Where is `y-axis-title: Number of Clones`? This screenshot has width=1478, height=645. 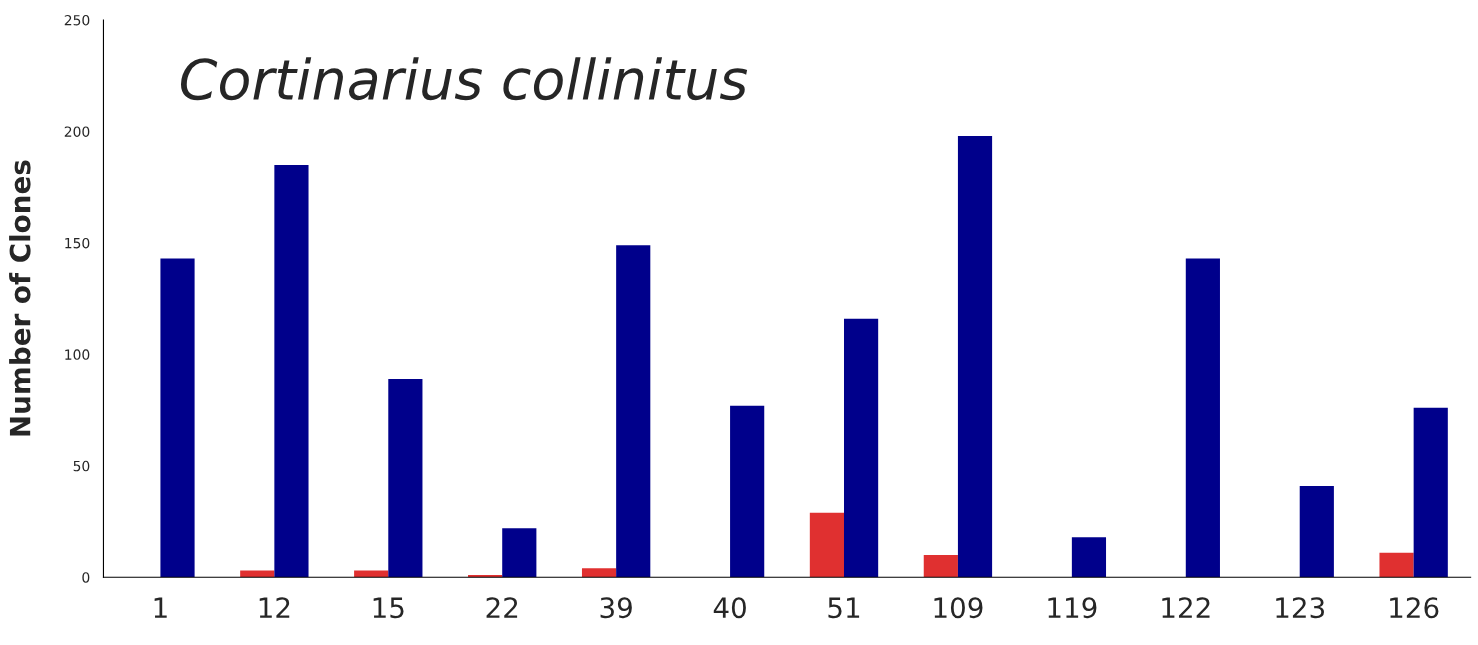 y-axis-title: Number of Clones is located at coordinates (20, 298).